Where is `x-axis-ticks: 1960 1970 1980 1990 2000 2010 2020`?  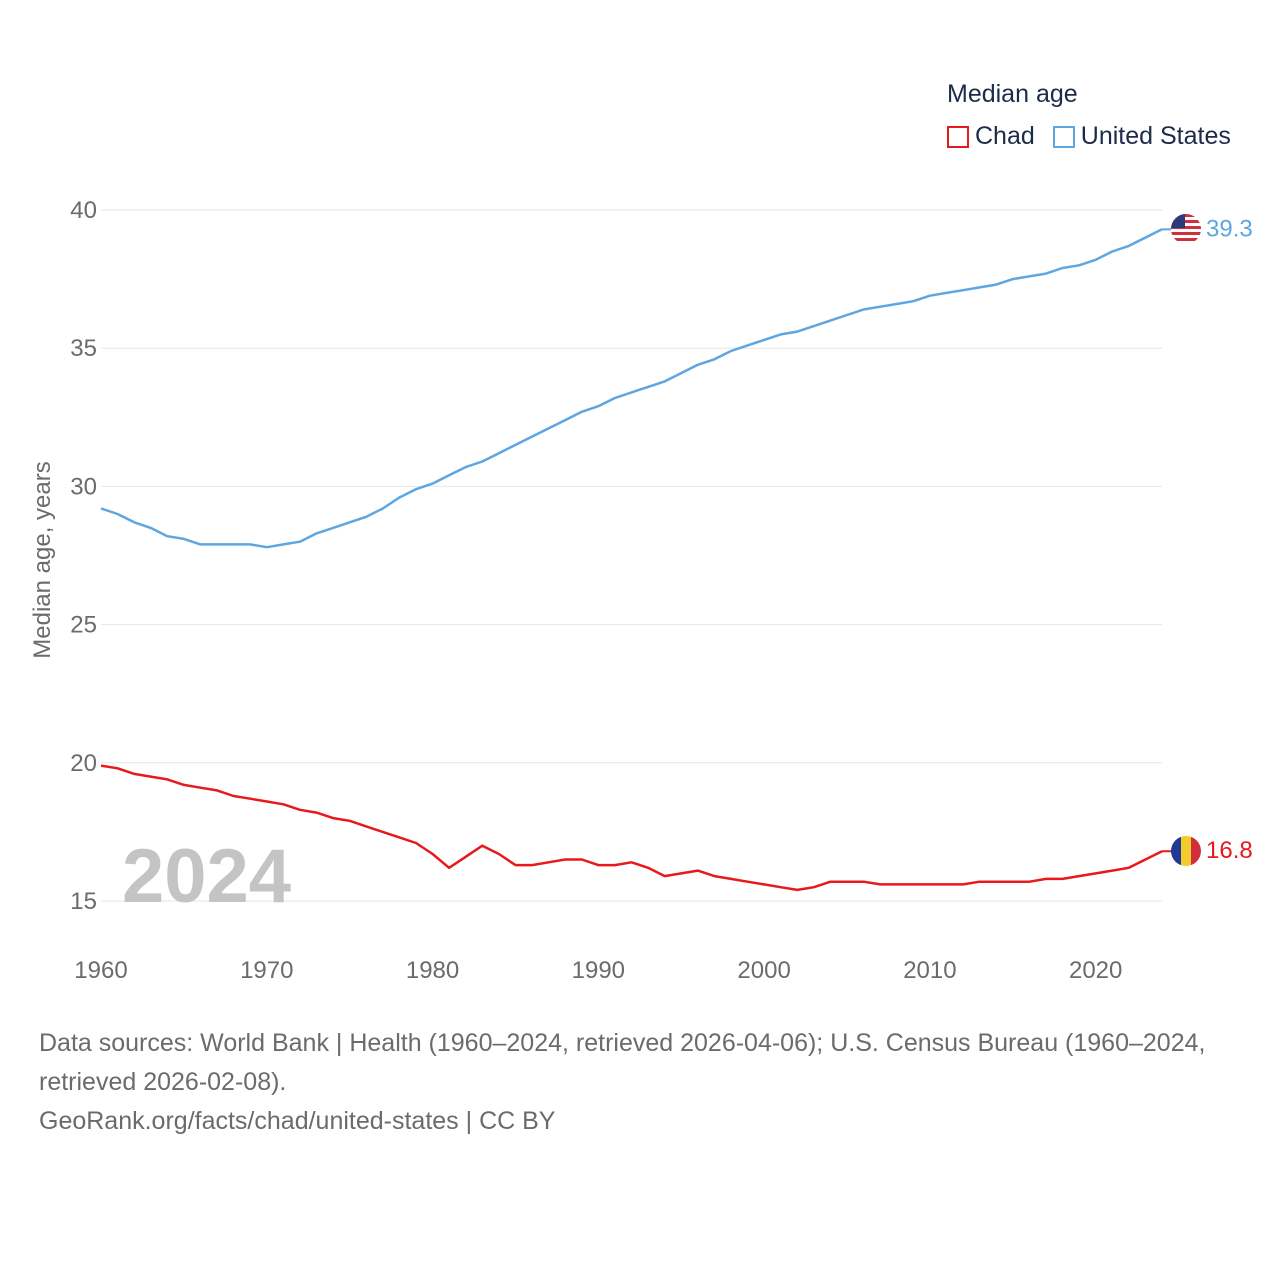 x-axis-ticks: 1960 1970 1980 1990 2000 2010 2020 is located at coordinates (598, 970).